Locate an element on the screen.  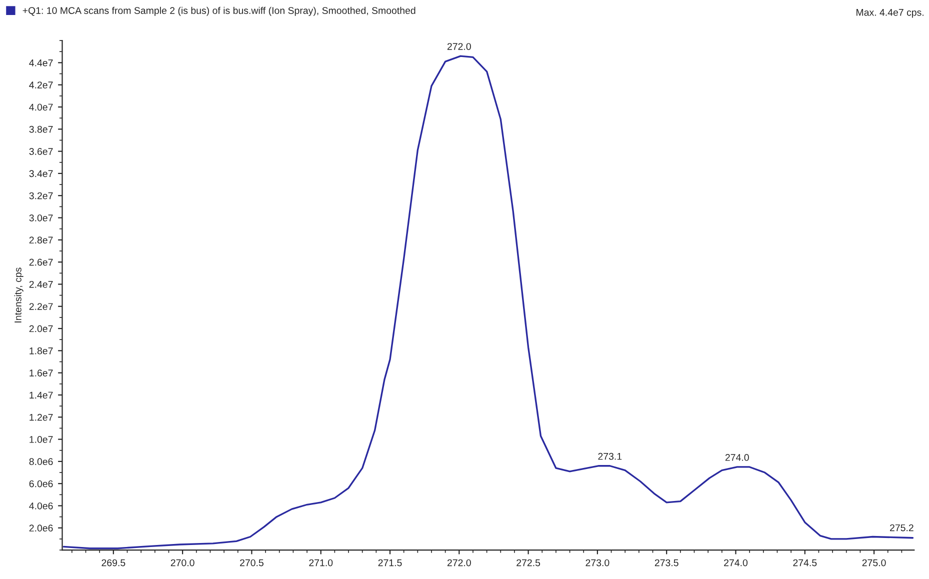
text: Max. 4.4e7 cps. is located at coordinates (890, 13).